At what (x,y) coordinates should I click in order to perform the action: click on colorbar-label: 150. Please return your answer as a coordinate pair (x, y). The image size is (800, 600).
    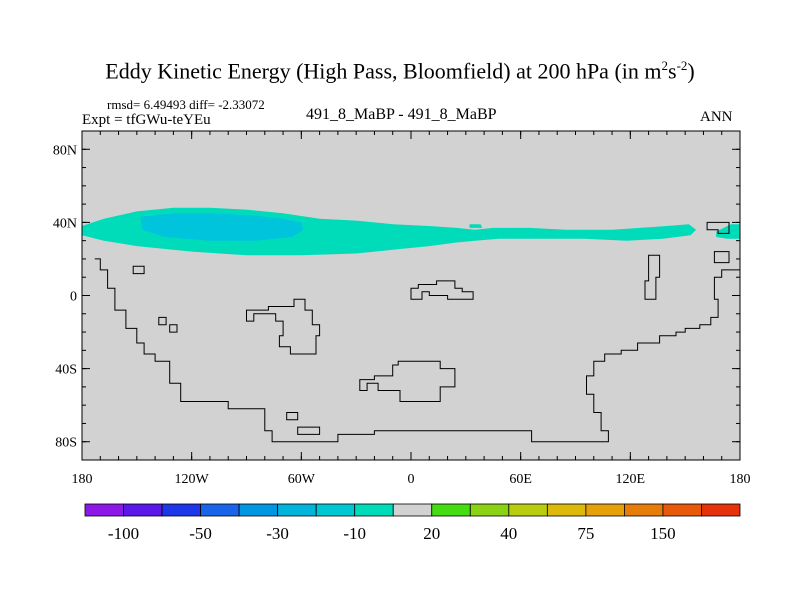
    Looking at the image, I should click on (663, 533).